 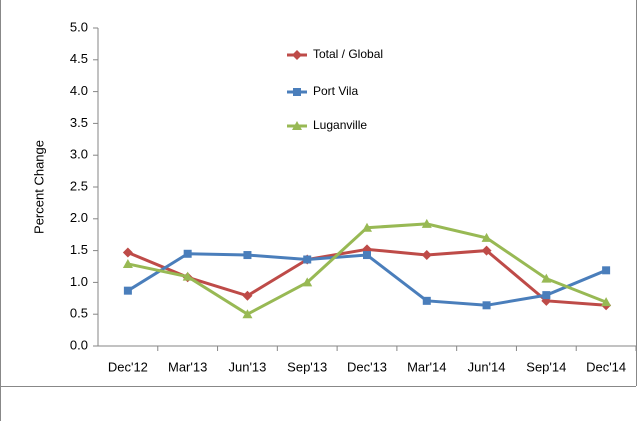 What do you see at coordinates (79, 185) in the screenshot?
I see `y-tick-label: 2.5` at bounding box center [79, 185].